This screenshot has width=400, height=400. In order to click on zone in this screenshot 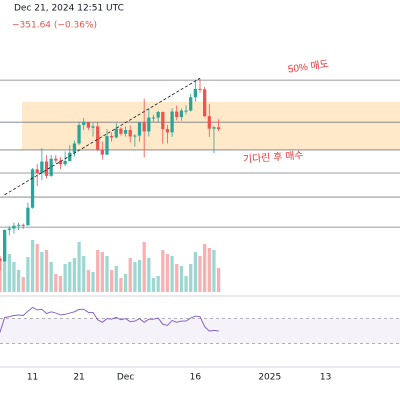, I will do `click(211, 125)`.